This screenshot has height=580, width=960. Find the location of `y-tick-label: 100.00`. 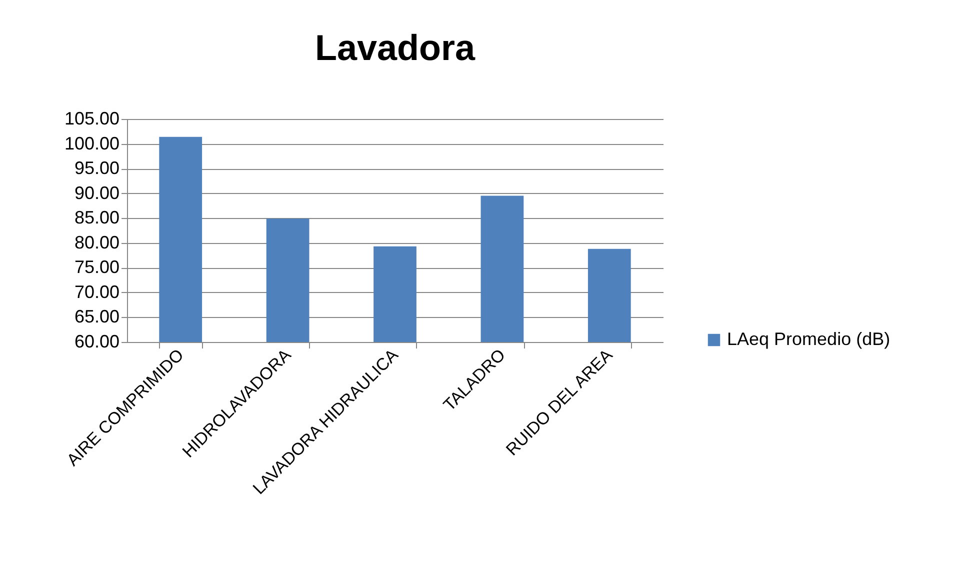

y-tick-label: 100.00 is located at coordinates (92, 143).